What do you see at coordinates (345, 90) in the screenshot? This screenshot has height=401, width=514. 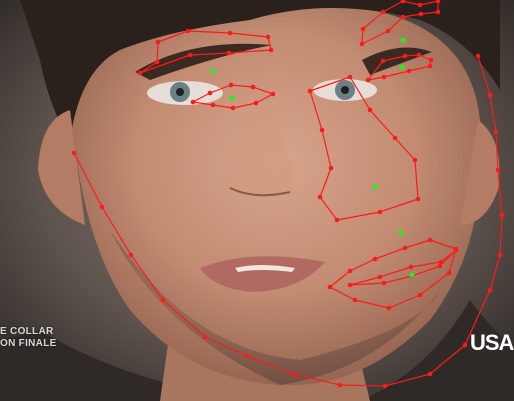 I see `pupil-right` at bounding box center [345, 90].